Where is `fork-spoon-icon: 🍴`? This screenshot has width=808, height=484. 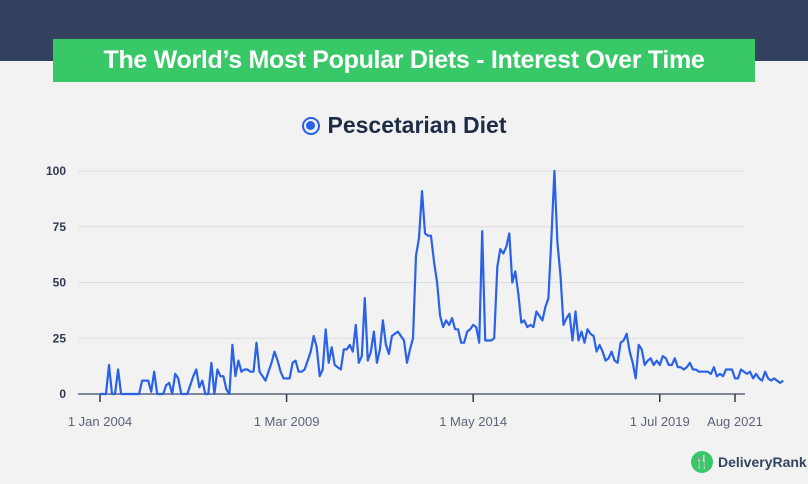
fork-spoon-icon: 🍴 is located at coordinates (702, 462).